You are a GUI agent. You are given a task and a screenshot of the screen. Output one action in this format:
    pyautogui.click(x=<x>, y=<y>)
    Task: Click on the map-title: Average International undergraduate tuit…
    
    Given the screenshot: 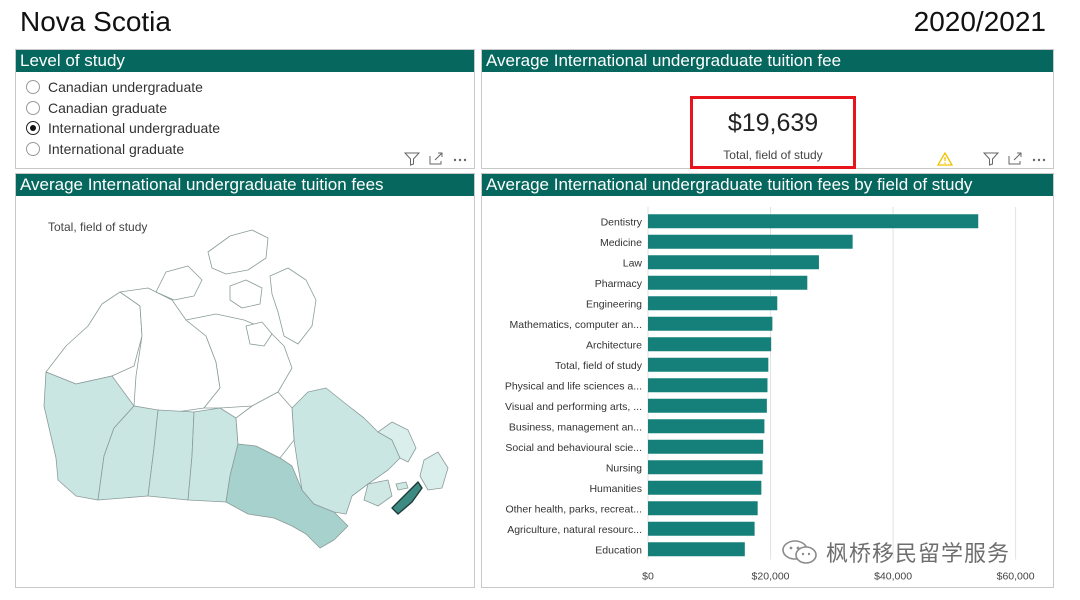 What is the action you would take?
    pyautogui.click(x=245, y=185)
    